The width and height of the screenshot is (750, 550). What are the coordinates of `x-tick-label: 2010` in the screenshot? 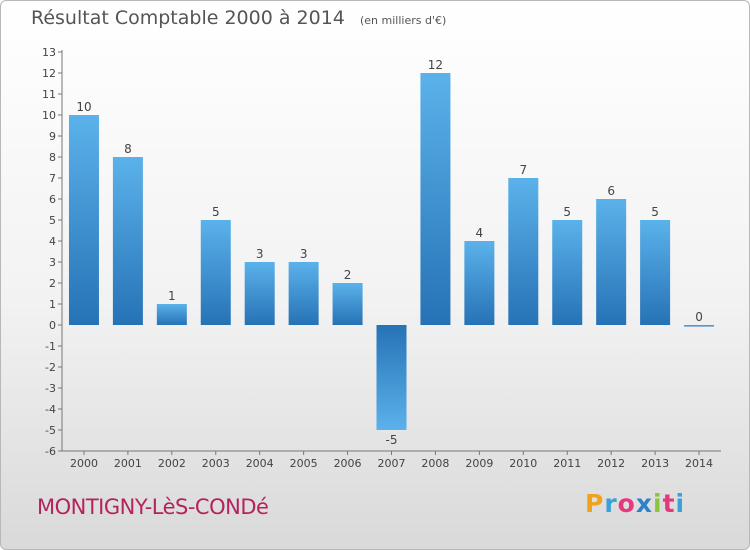 It's located at (523, 463).